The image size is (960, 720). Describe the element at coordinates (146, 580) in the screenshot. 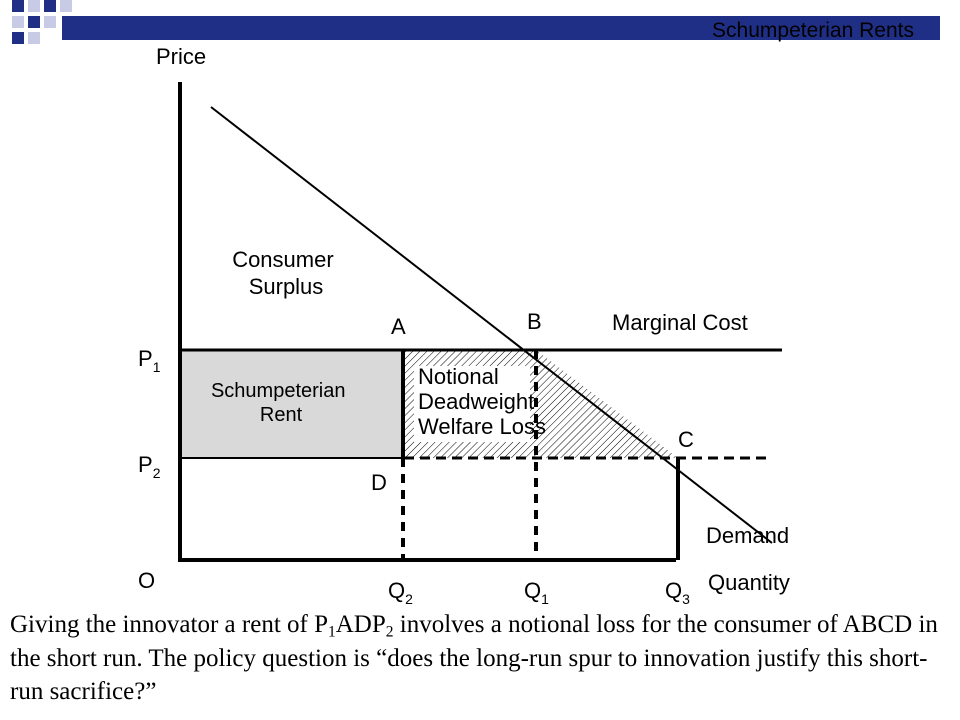

I see `origin-label: O` at that location.